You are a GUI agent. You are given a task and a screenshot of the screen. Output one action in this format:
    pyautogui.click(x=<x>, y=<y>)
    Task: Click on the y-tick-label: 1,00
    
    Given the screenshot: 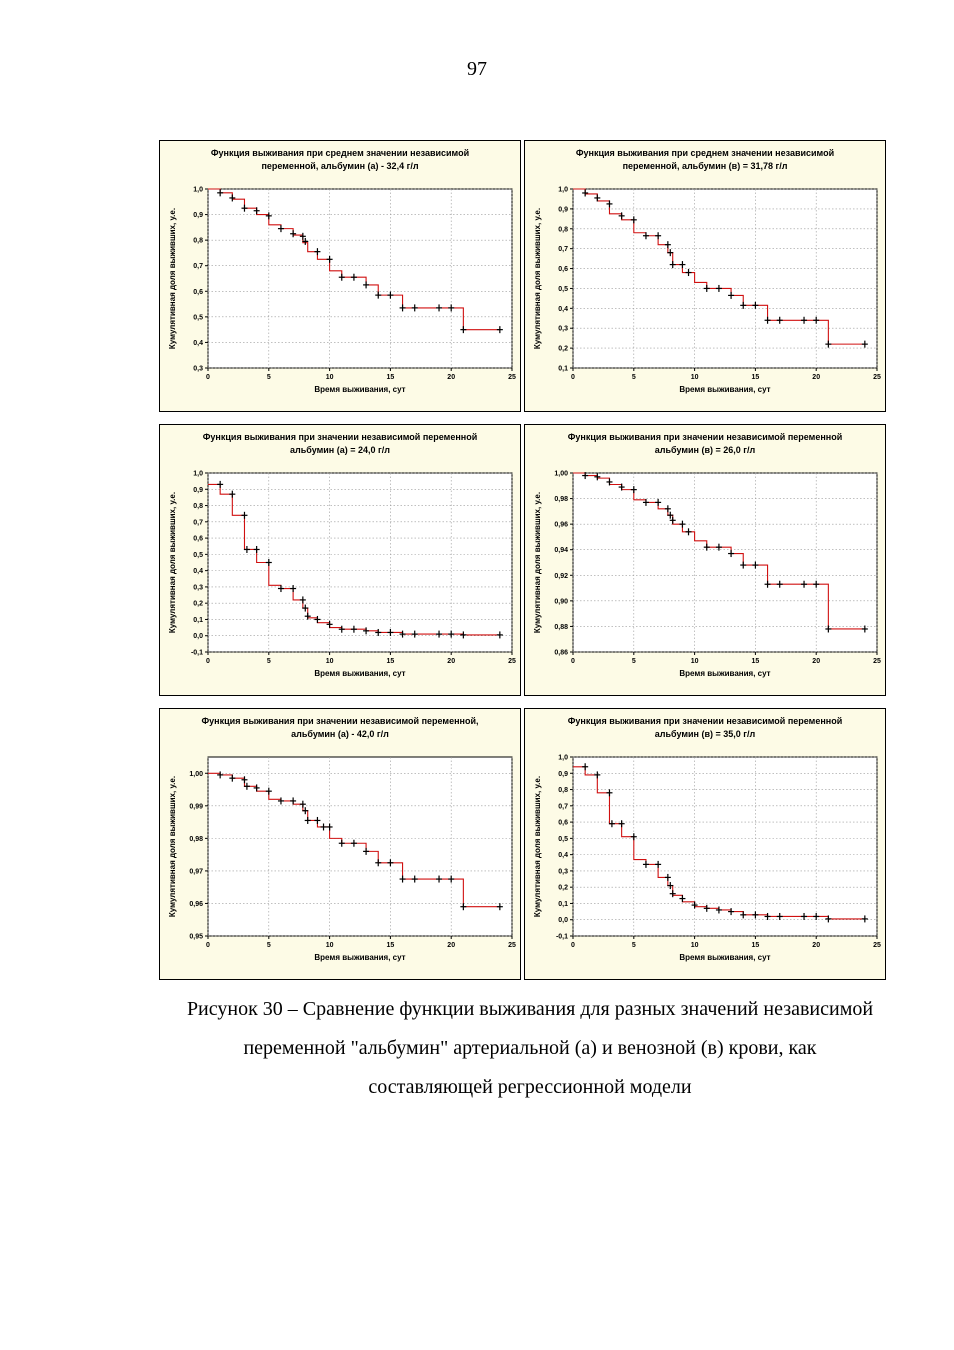 What is the action you would take?
    pyautogui.click(x=561, y=474)
    